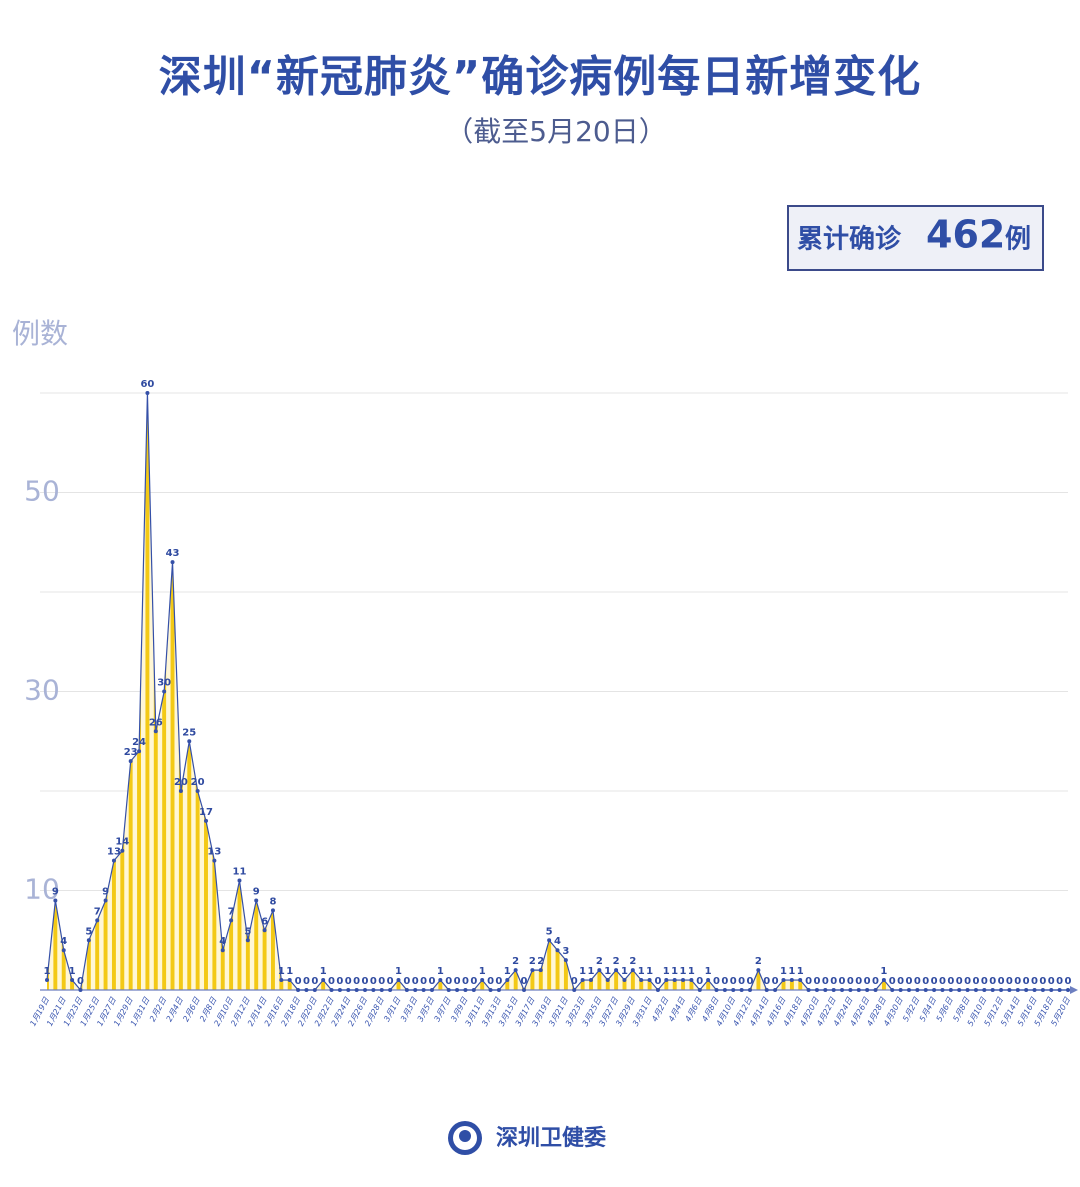 This screenshot has height=1187, width=1080. What do you see at coordinates (97, 911) in the screenshot?
I see `value-label: 7` at bounding box center [97, 911].